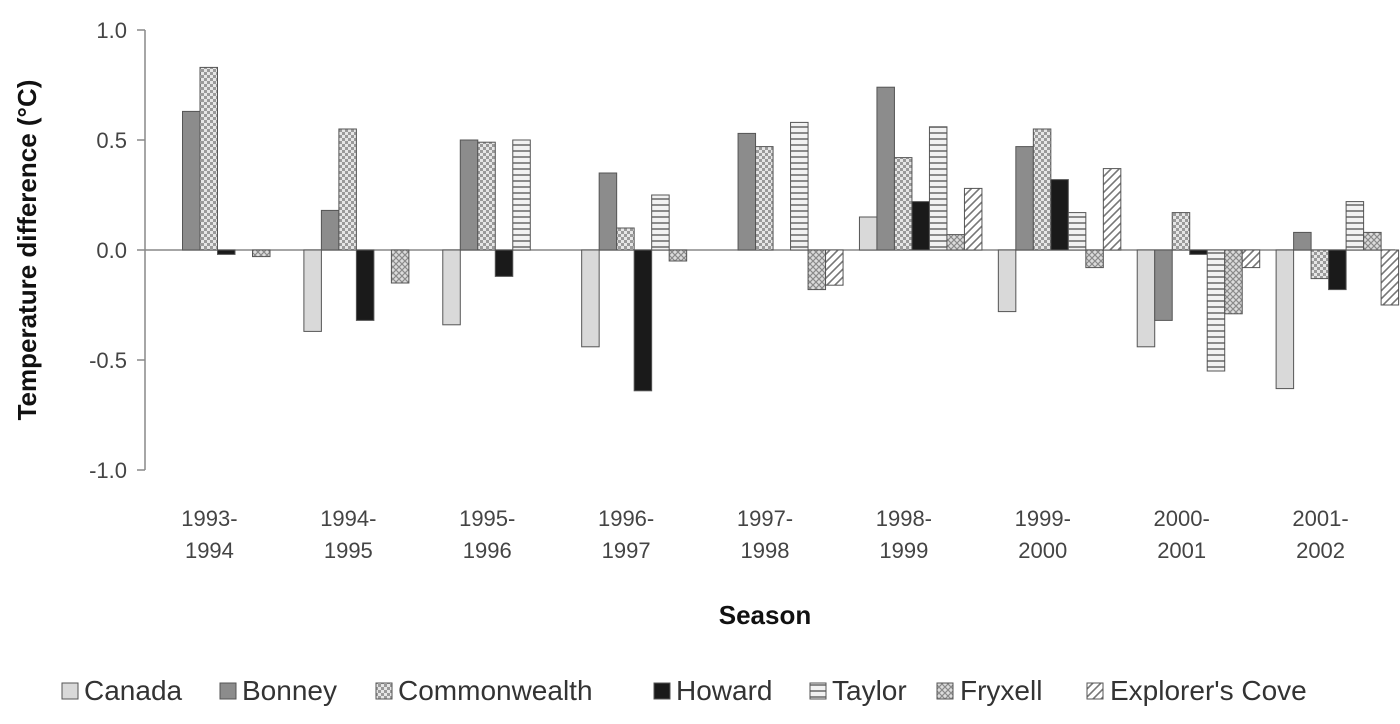 This screenshot has width=1400, height=724. Describe the element at coordinates (289, 690) in the screenshot. I see `legend-label: Bonney` at that location.